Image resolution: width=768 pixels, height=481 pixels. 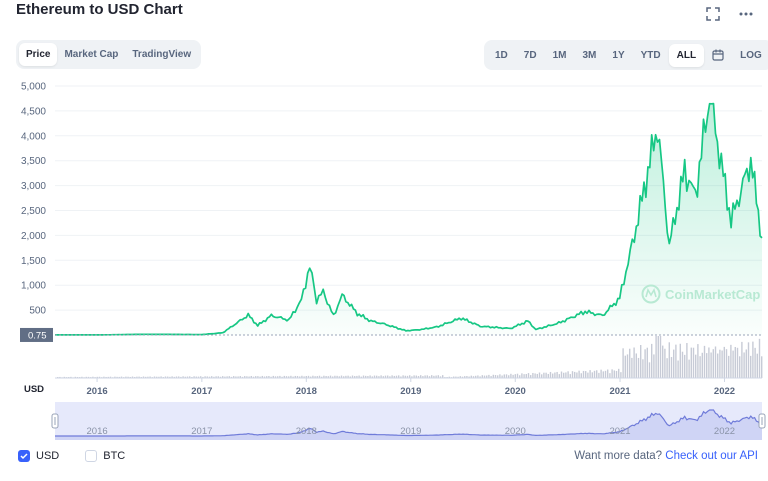 What do you see at coordinates (746, 14) in the screenshot?
I see `more-dots-icon` at bounding box center [746, 14].